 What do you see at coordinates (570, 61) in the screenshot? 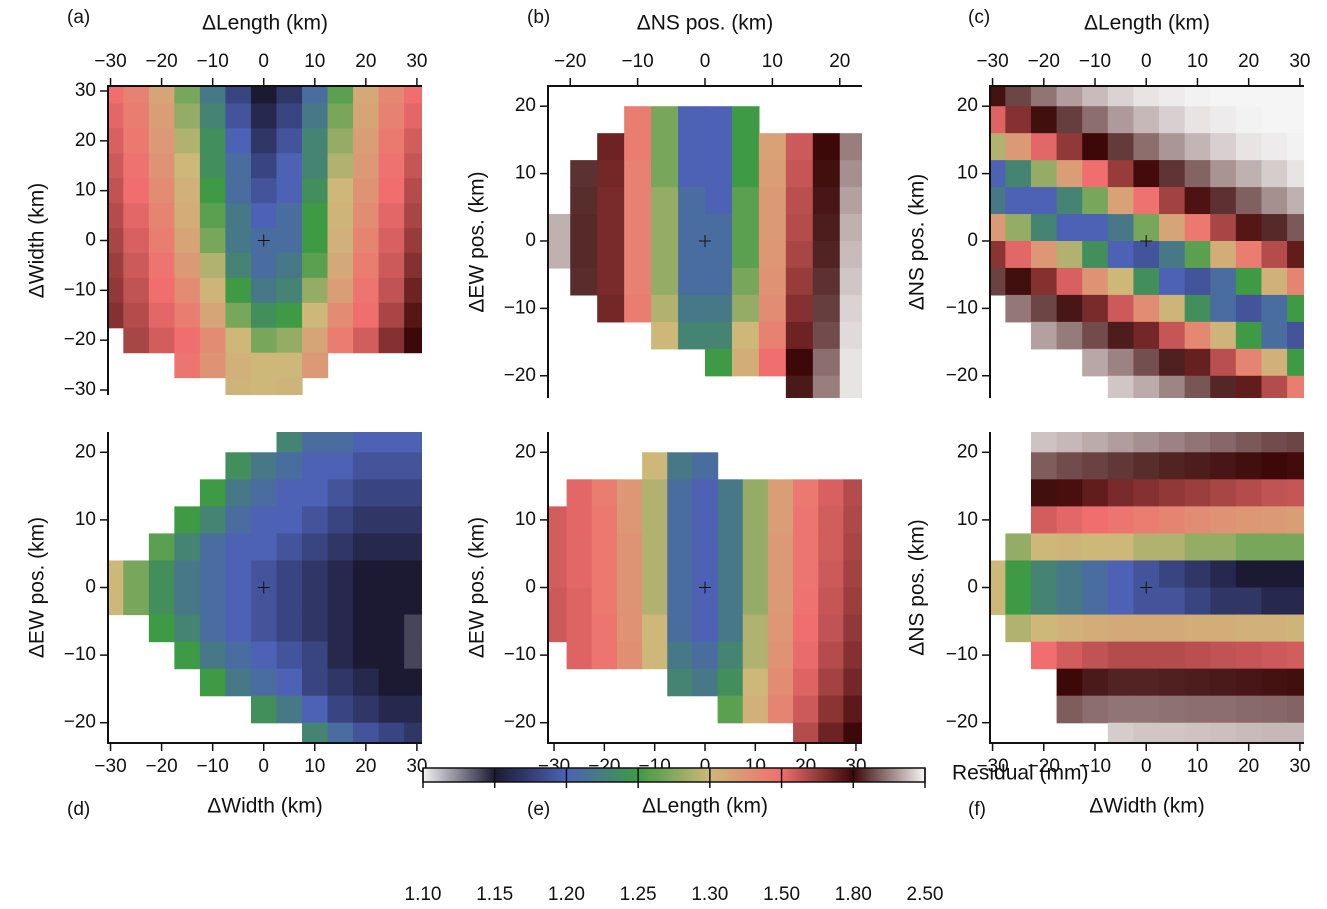
I see `x-tick-label: −20` at bounding box center [570, 61].